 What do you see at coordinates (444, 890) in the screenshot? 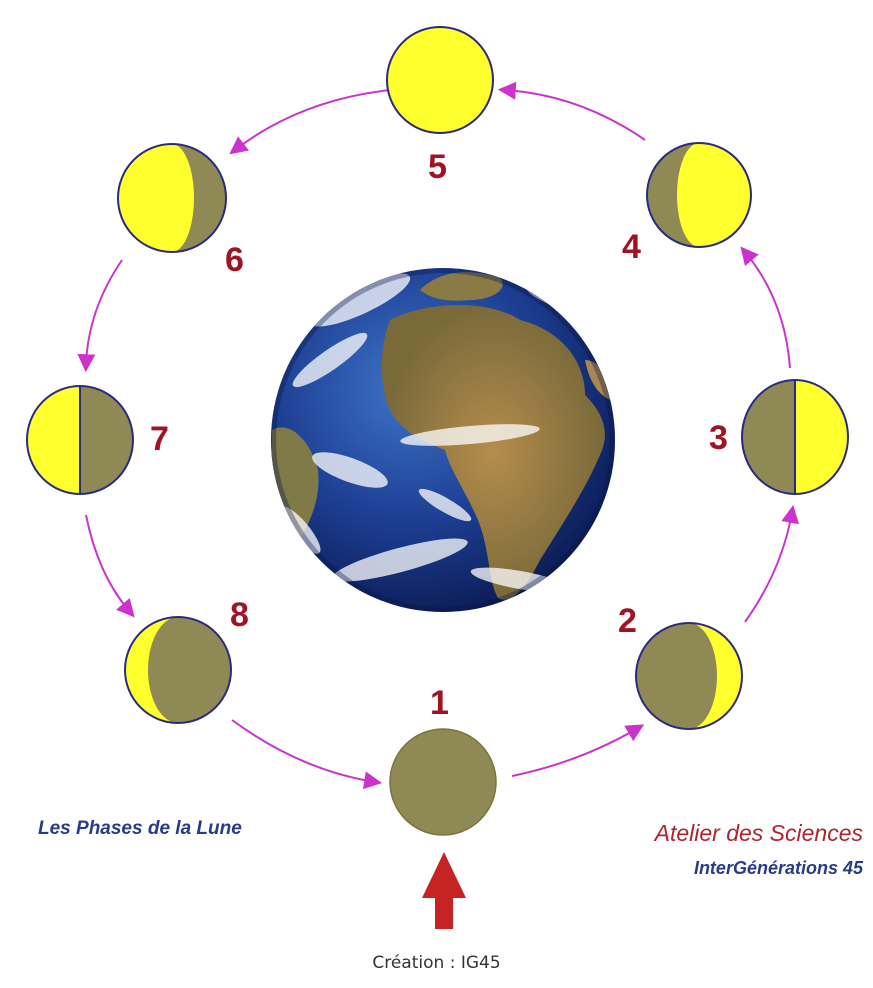
I see `arrow-up-icon` at bounding box center [444, 890].